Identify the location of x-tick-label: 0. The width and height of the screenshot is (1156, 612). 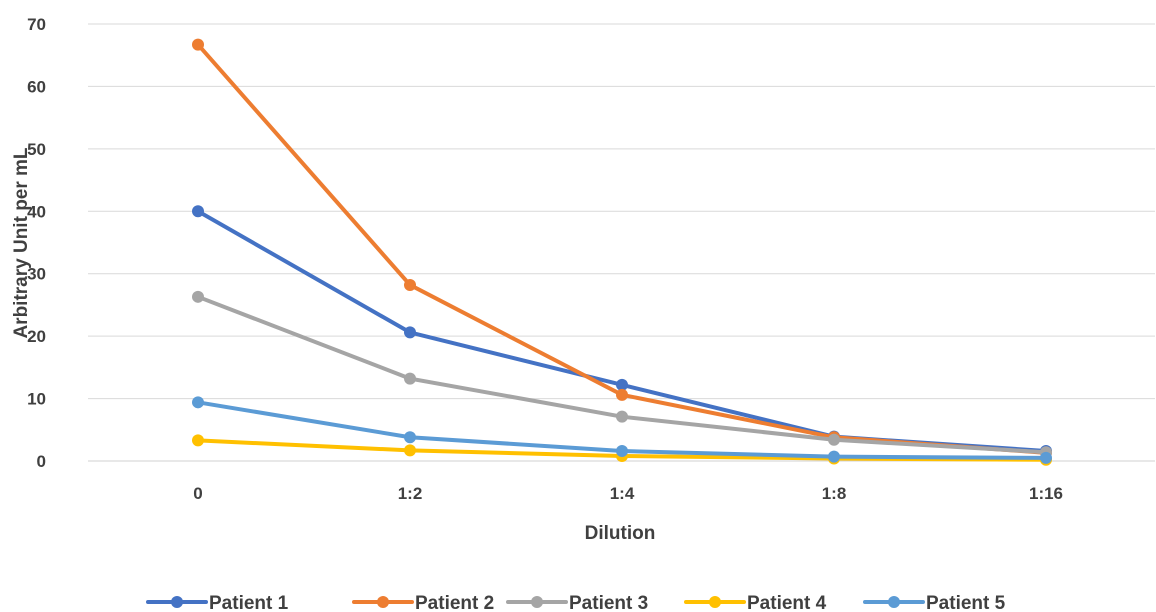
(197, 493).